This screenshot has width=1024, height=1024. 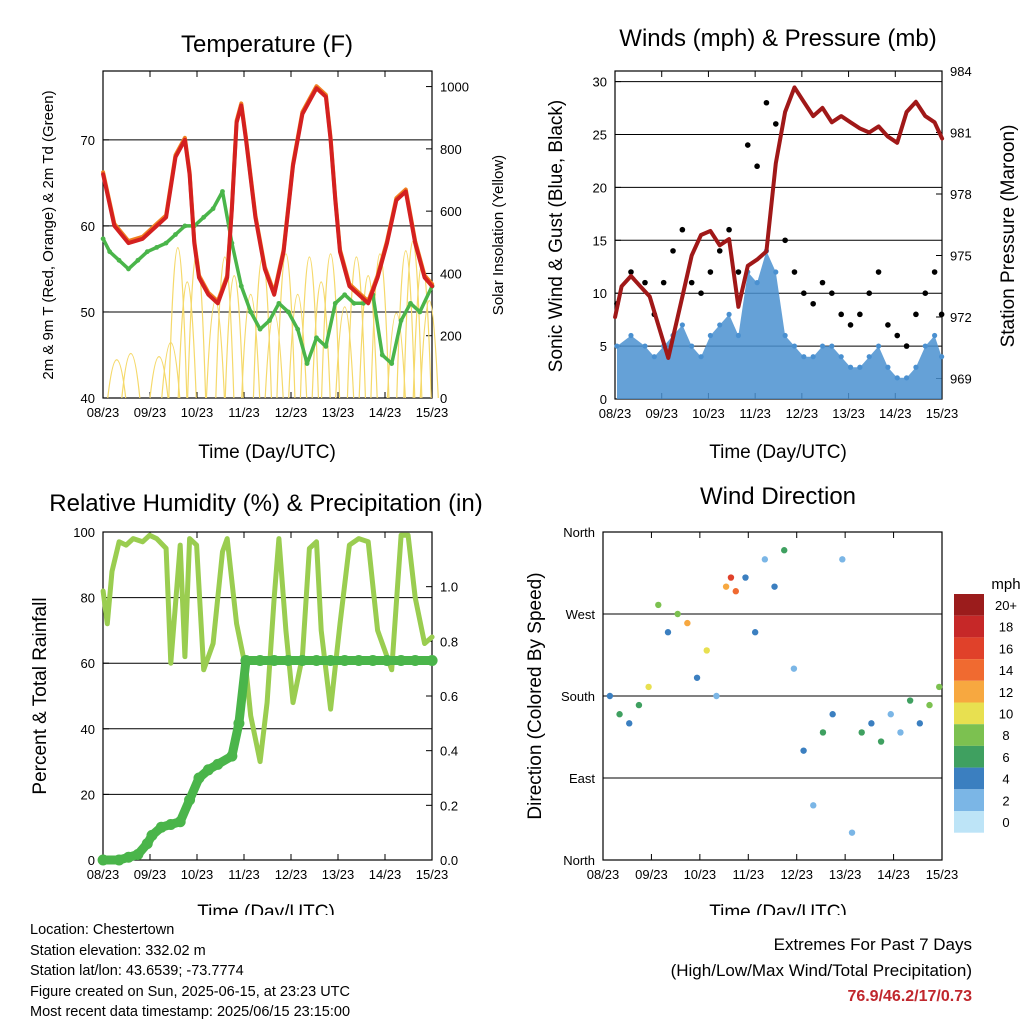 I want to click on extremes-title: Extremes For Past 7 Days, so click(x=872, y=944).